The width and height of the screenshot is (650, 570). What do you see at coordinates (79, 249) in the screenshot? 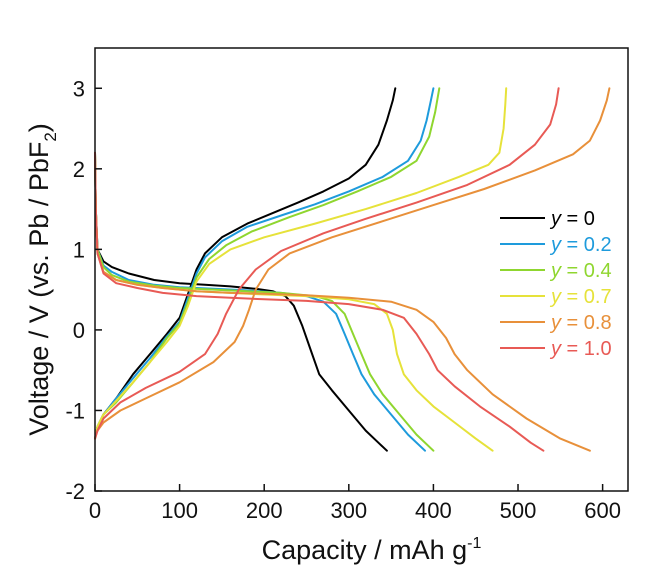
I see `y-tick-label: 1` at bounding box center [79, 249].